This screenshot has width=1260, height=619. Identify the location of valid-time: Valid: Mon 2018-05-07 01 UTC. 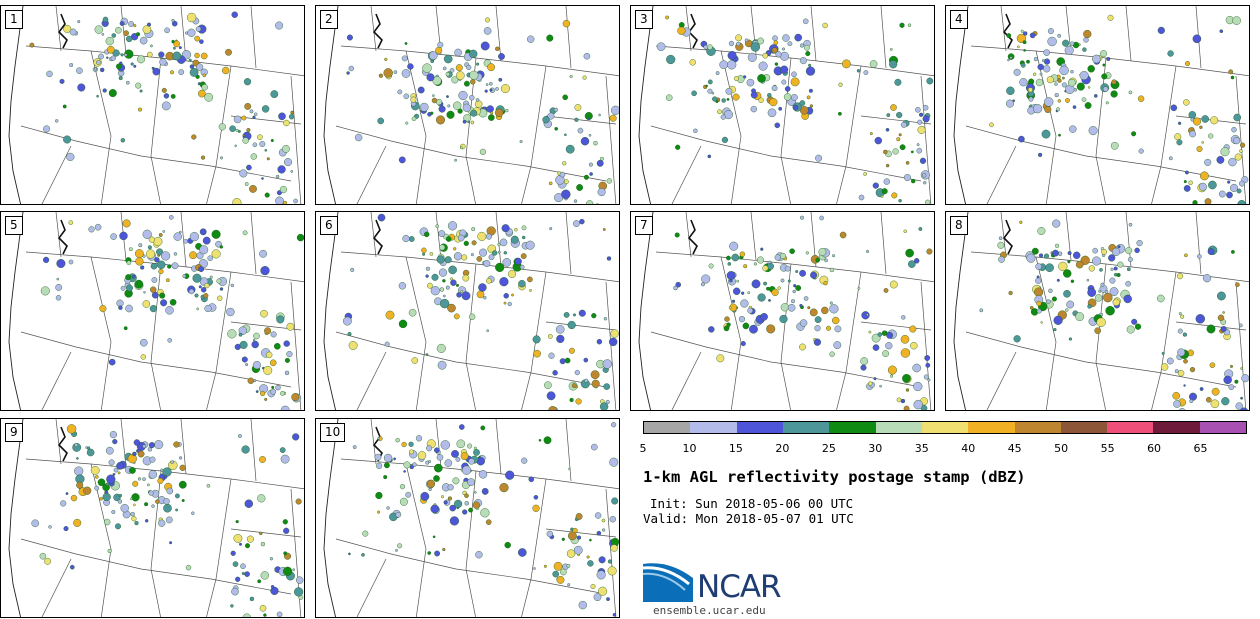
(748, 518).